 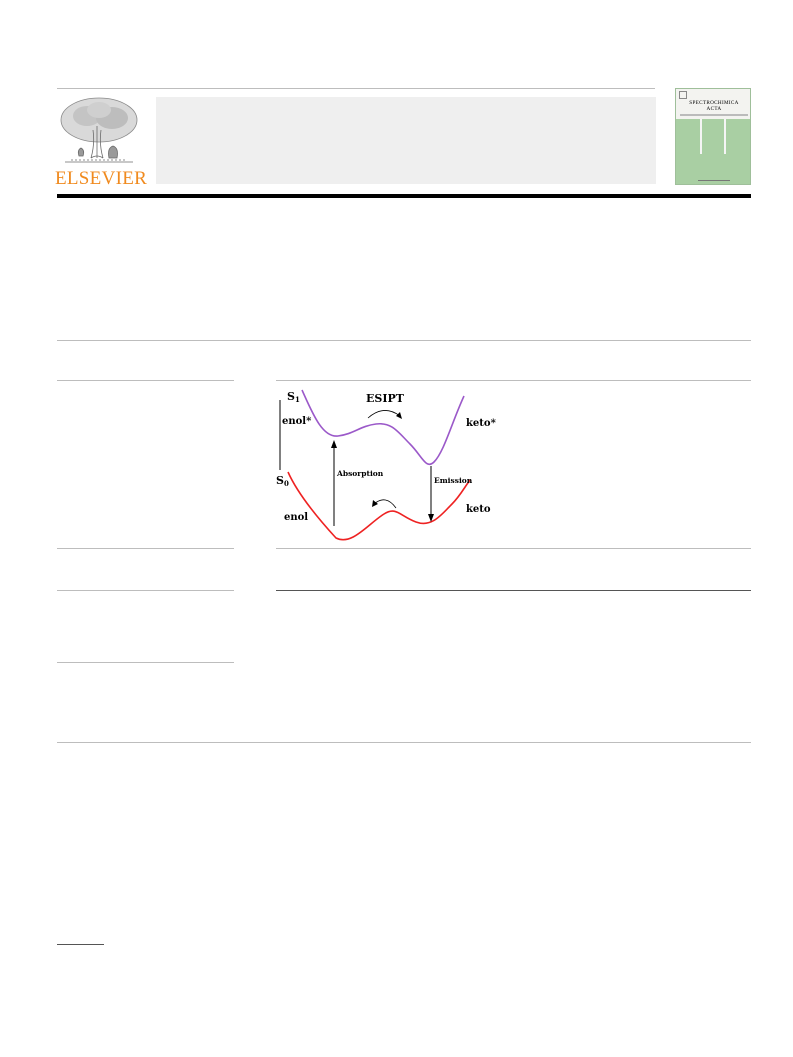 I want to click on cover-emblem-icon, so click(x=683, y=95).